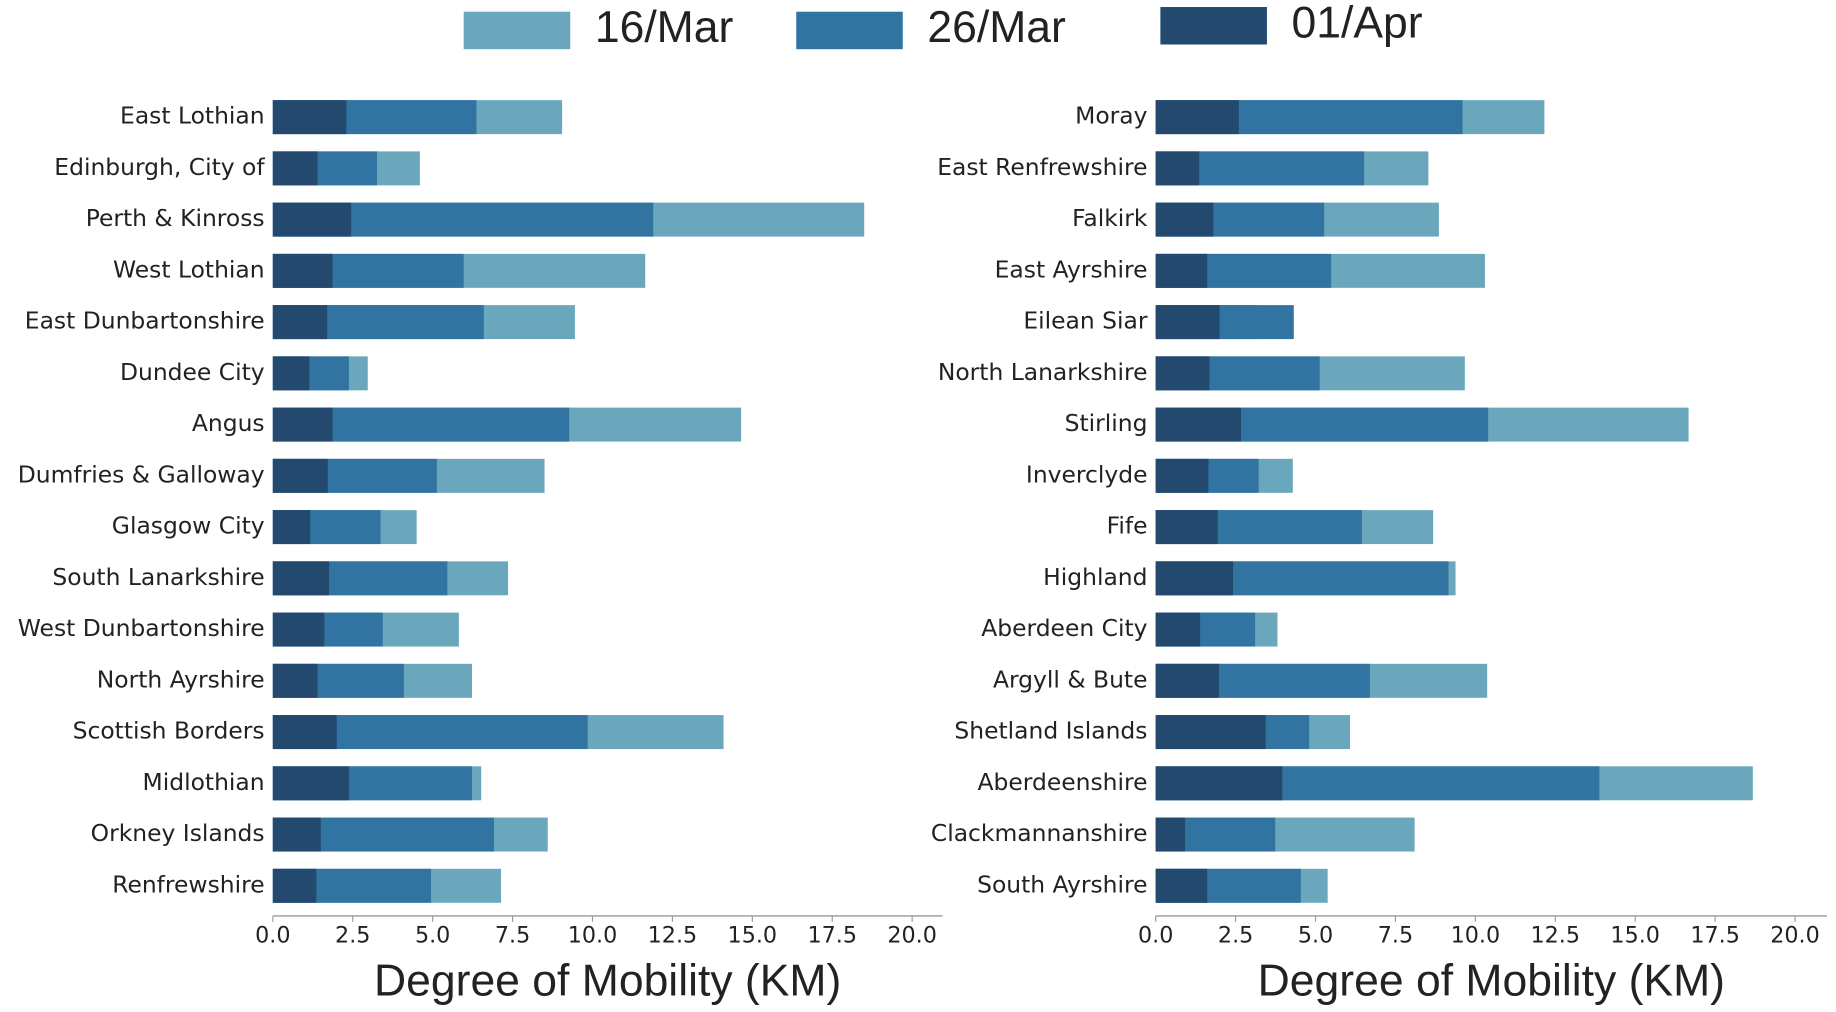 The image size is (1836, 1012). Describe the element at coordinates (175, 218) in the screenshot. I see `category-label: Perth & Kinross` at that location.